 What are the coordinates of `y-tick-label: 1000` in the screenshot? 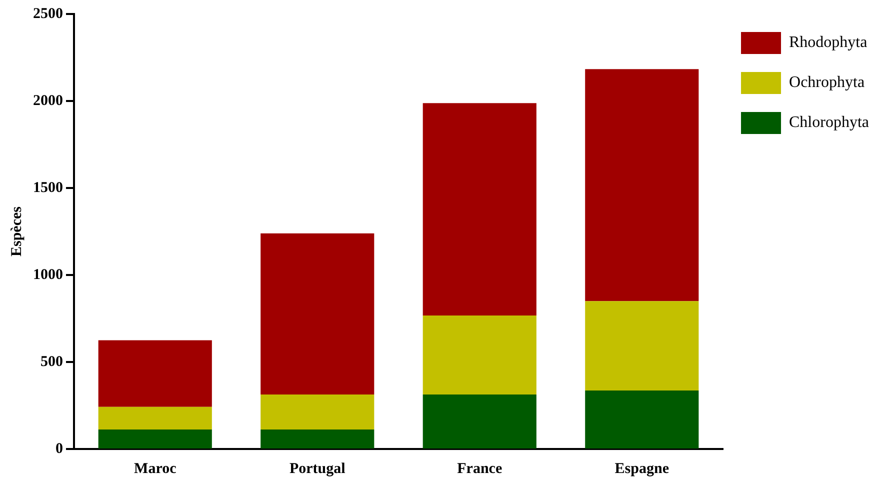 It's located at (48, 274).